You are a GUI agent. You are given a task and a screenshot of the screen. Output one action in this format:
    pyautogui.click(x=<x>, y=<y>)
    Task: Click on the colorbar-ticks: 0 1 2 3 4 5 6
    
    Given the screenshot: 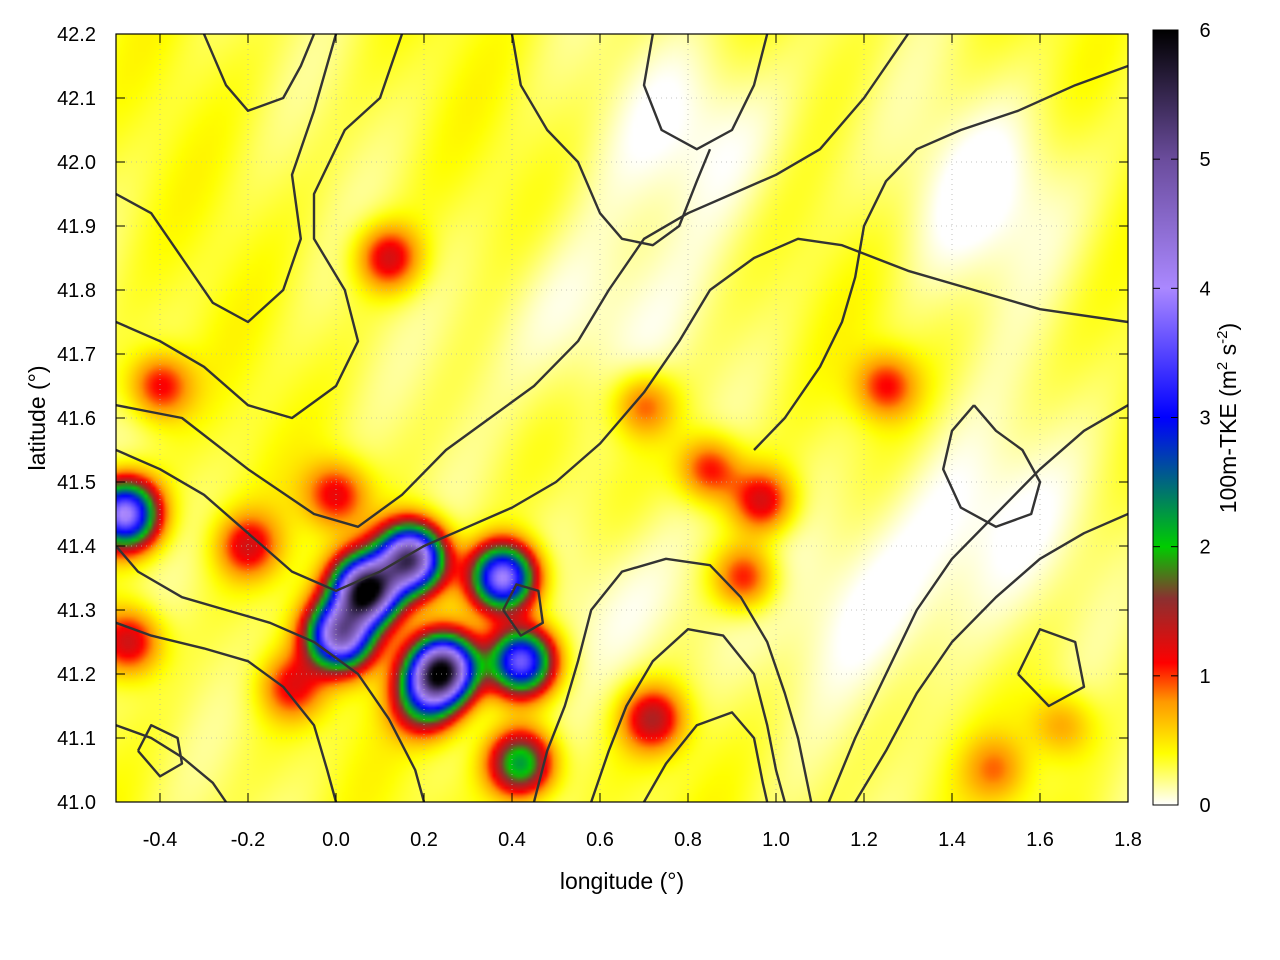 What is the action you would take?
    pyautogui.click(x=1182, y=418)
    